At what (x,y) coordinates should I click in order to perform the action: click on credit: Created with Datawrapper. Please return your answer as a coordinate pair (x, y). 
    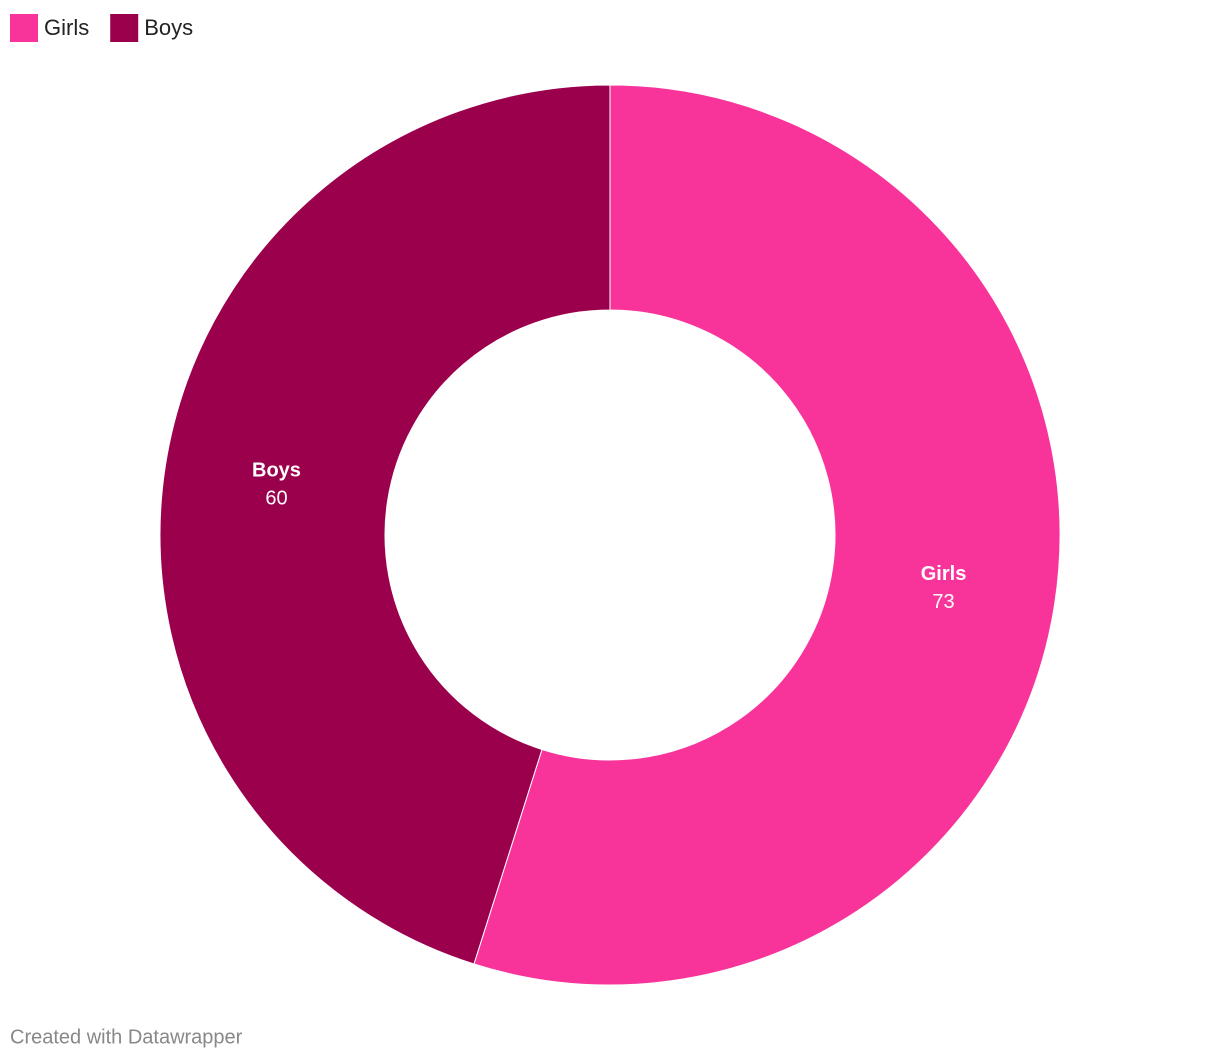
    Looking at the image, I should click on (126, 1037).